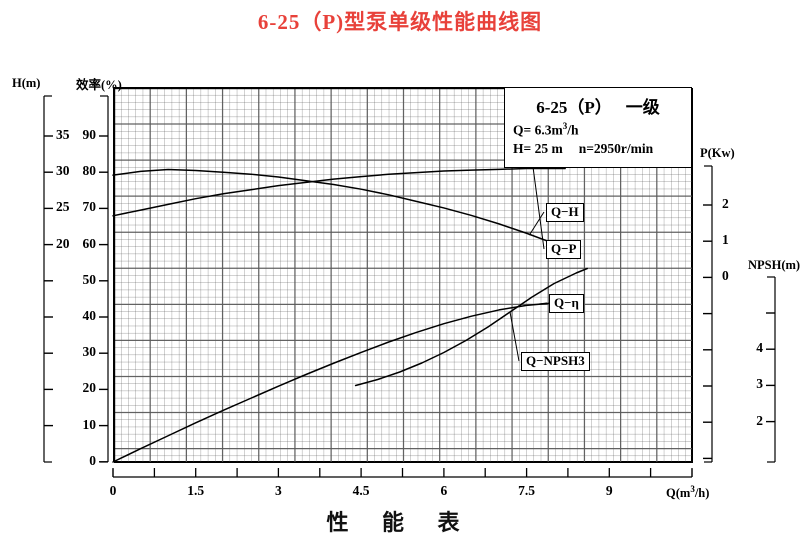 Image resolution: width=800 pixels, height=549 pixels. What do you see at coordinates (89, 134) in the screenshot?
I see `eff-tick-90: 90` at bounding box center [89, 134].